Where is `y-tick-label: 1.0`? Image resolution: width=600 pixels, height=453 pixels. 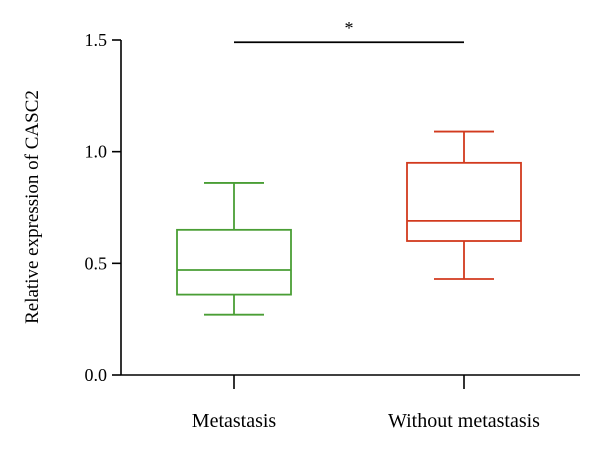
y-tick-label: 1.0 is located at coordinates (96, 152).